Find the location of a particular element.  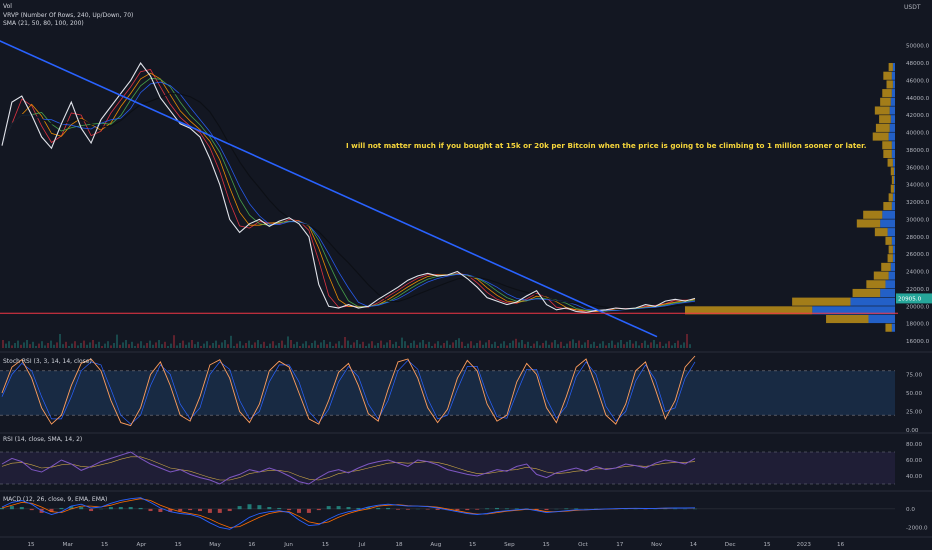

macd-label: MACD (12, 26, close, 9, EMA, EMA) is located at coordinates (55, 499).